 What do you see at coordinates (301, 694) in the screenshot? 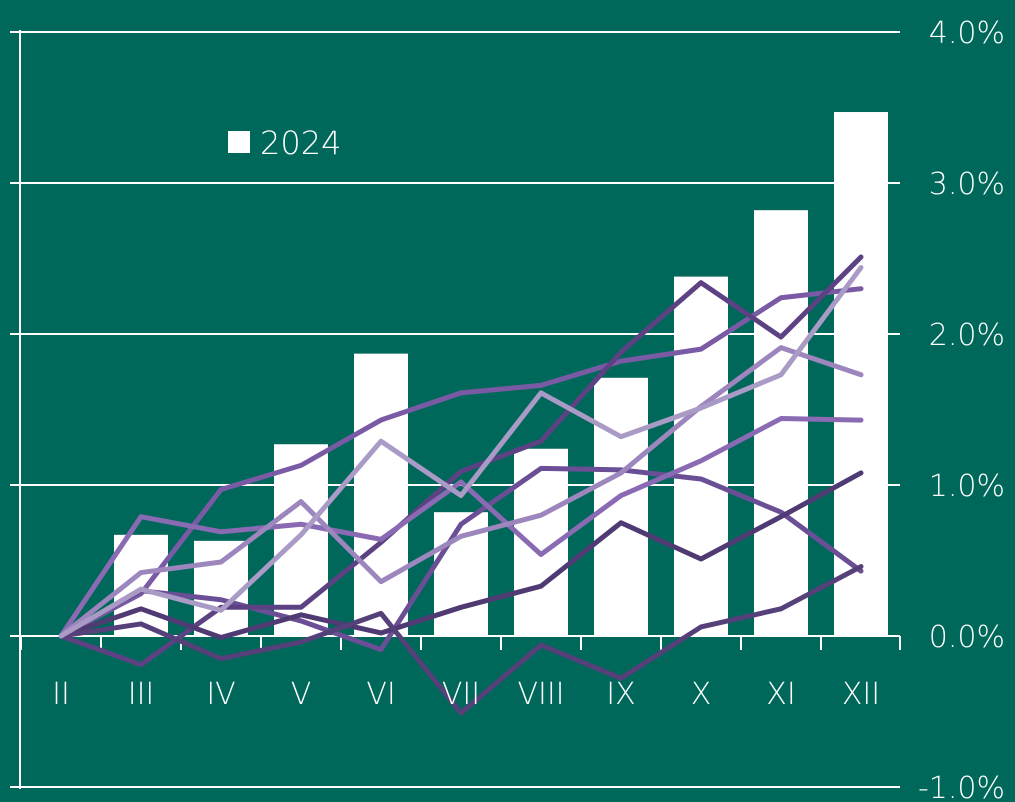
I see `x-tick-label-V: V` at bounding box center [301, 694].